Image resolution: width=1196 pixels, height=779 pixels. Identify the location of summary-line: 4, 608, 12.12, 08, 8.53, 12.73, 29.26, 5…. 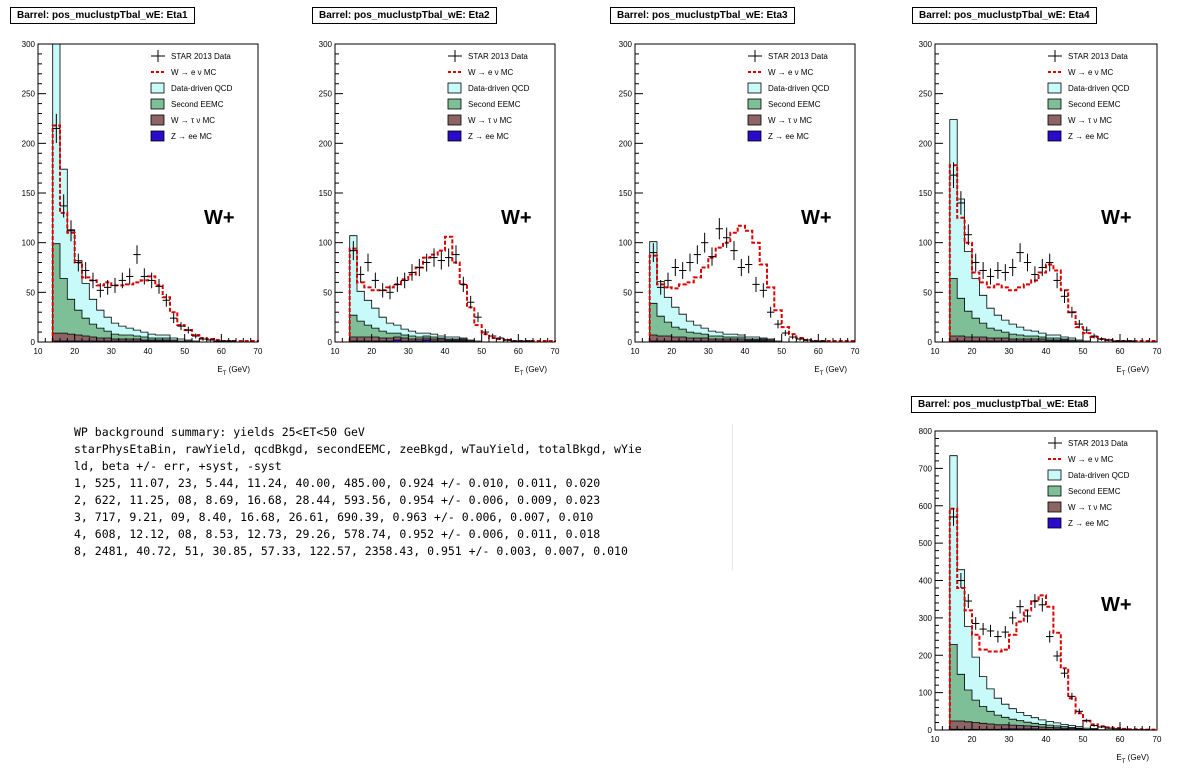
(337, 534).